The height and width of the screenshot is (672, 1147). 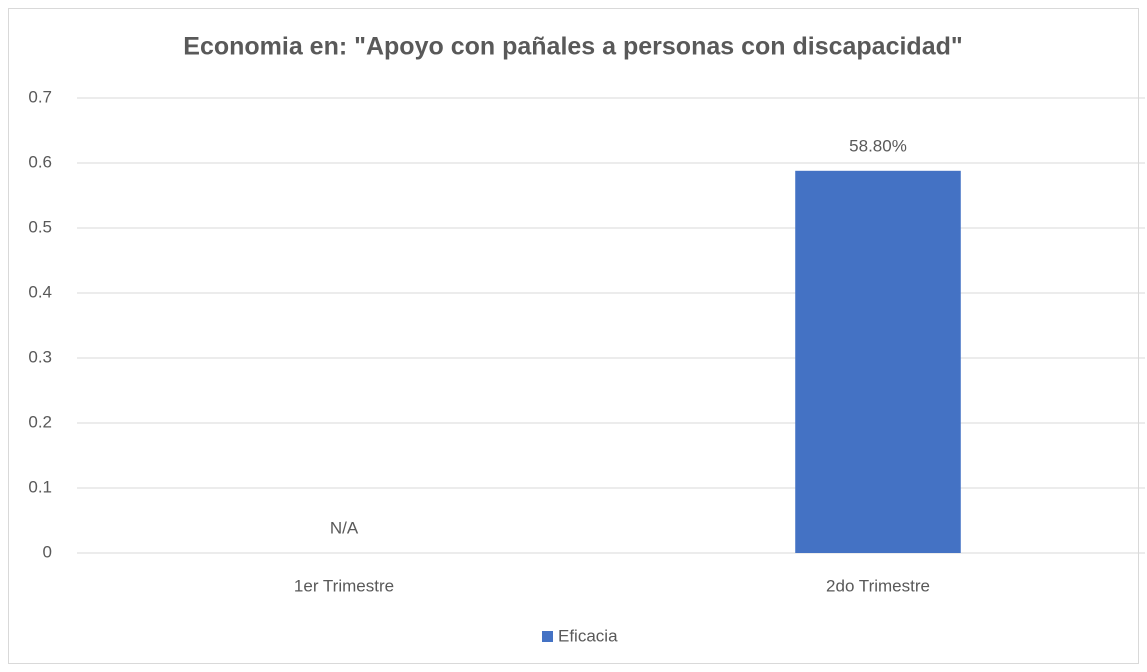 What do you see at coordinates (40, 486) in the screenshot?
I see `y-tick-label: 0.1` at bounding box center [40, 486].